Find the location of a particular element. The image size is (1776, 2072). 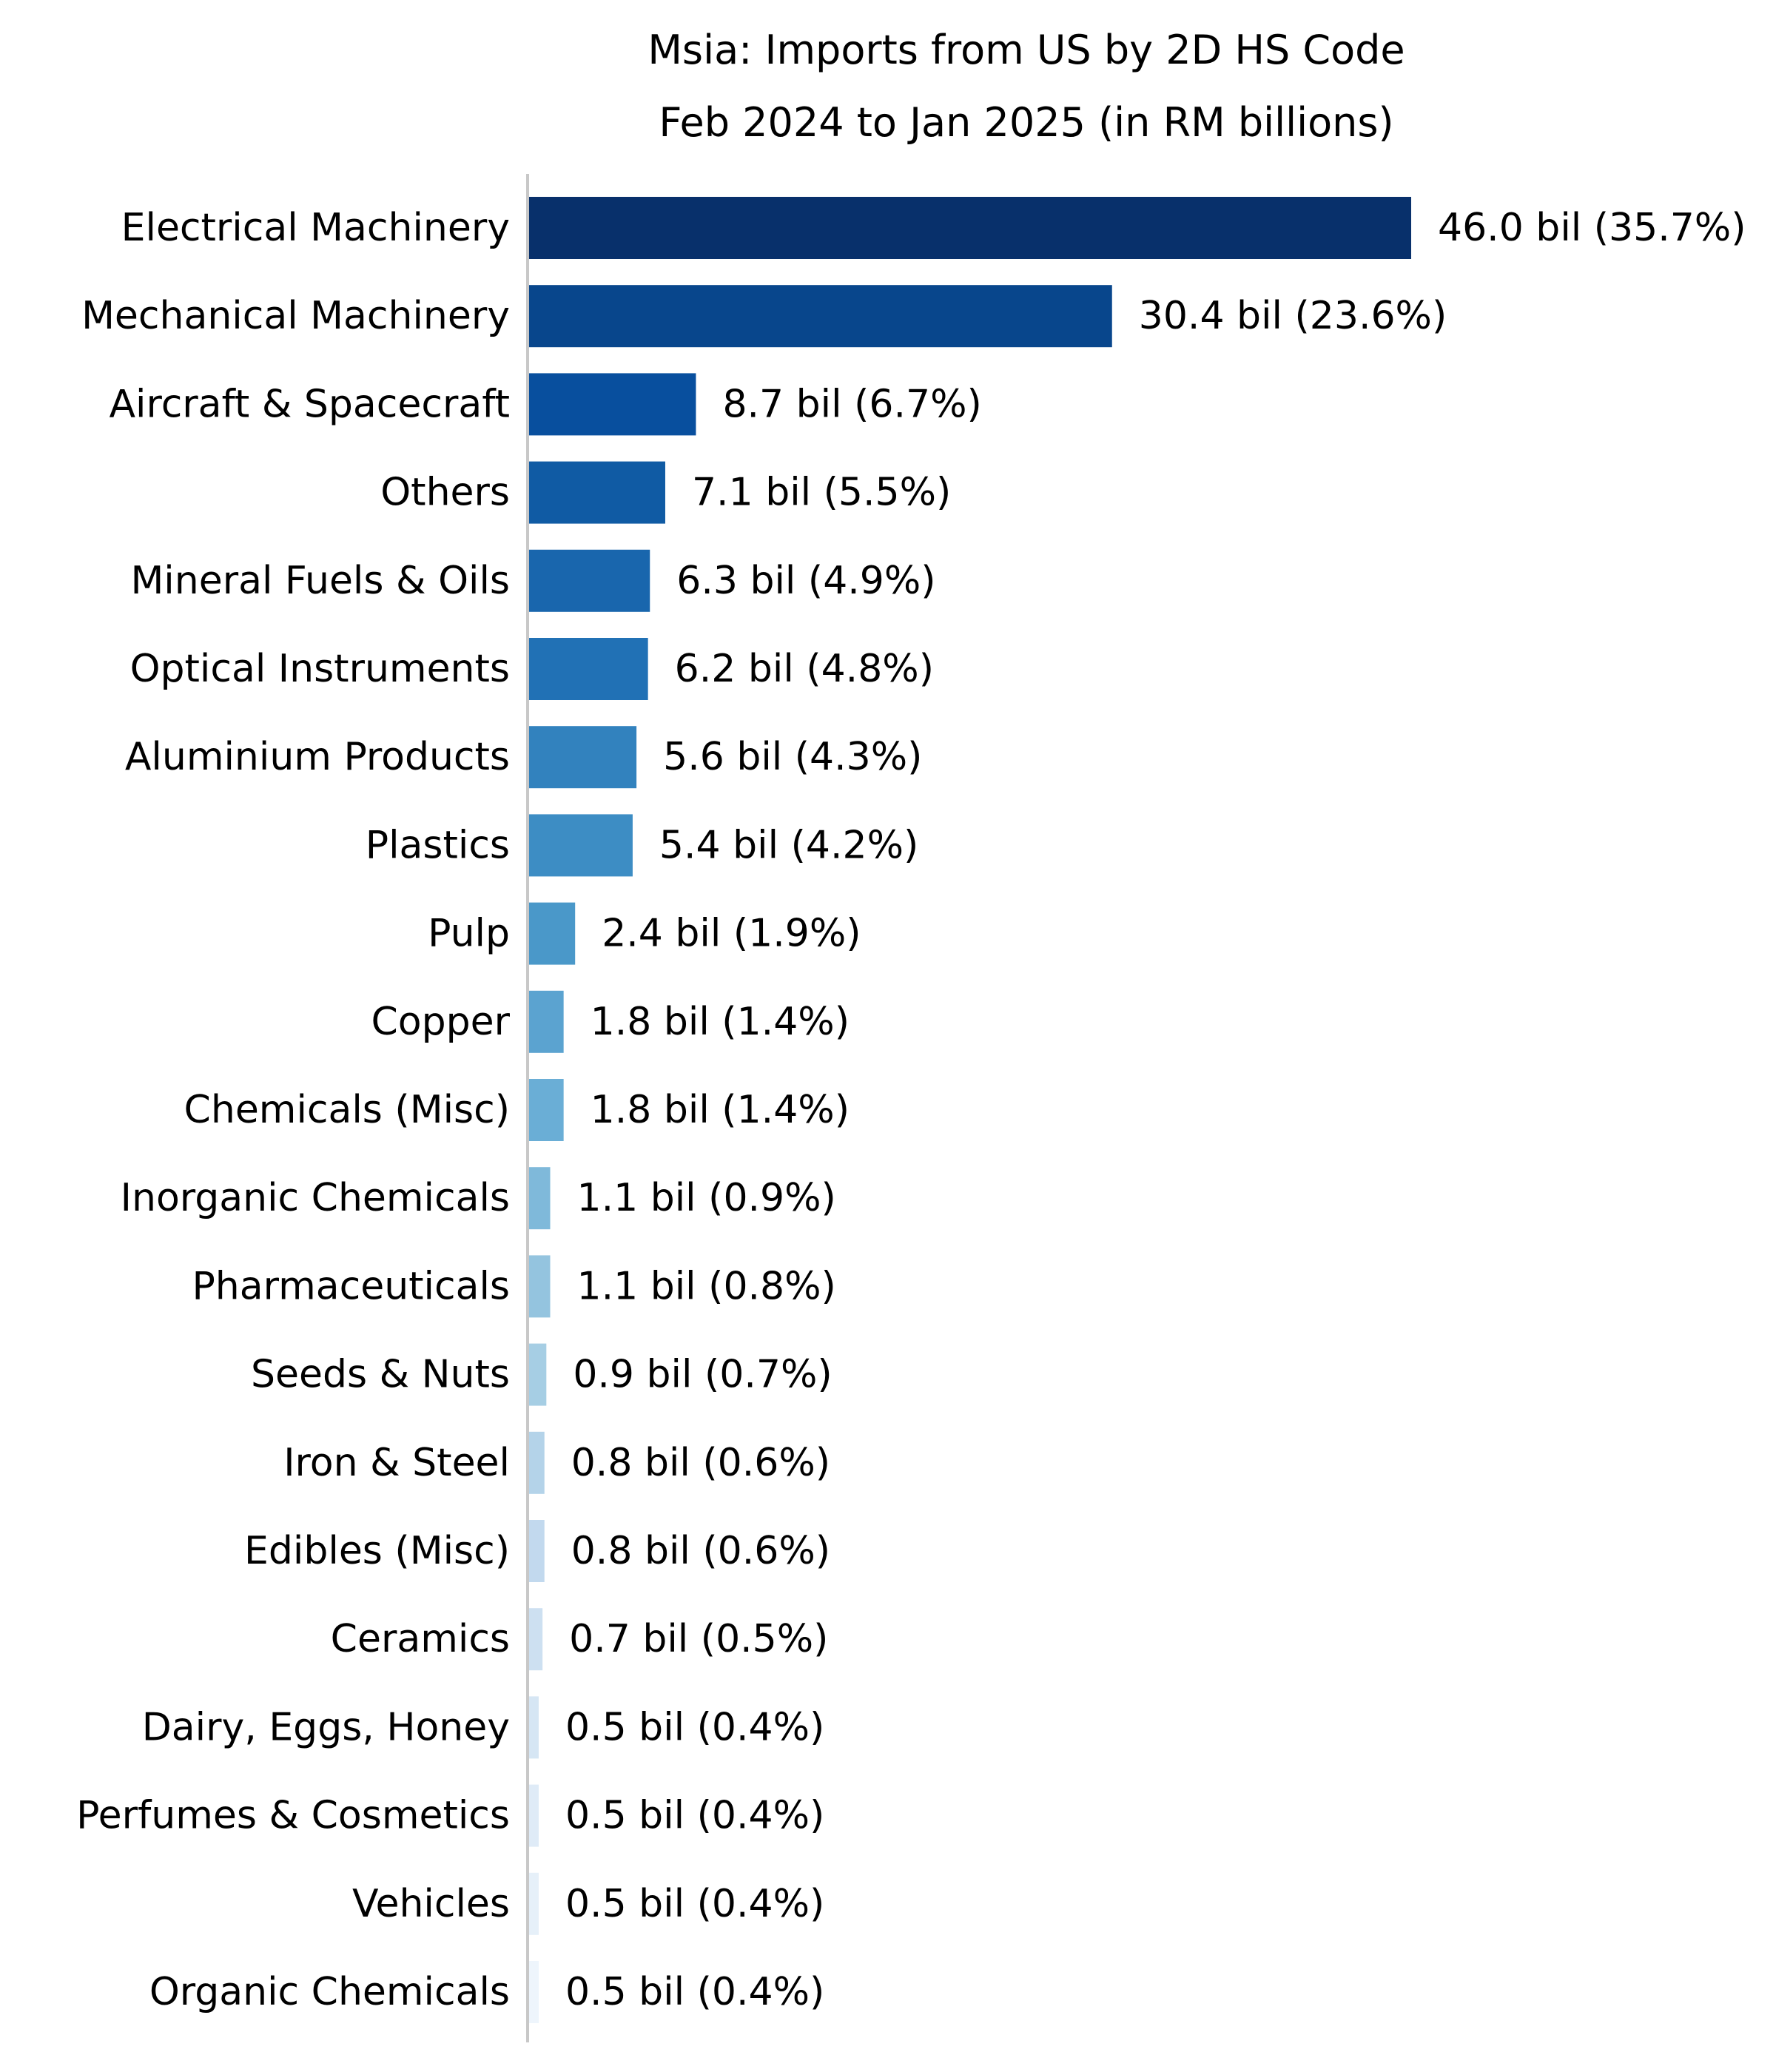

category-label: Seeds & Nuts is located at coordinates (380, 1375).